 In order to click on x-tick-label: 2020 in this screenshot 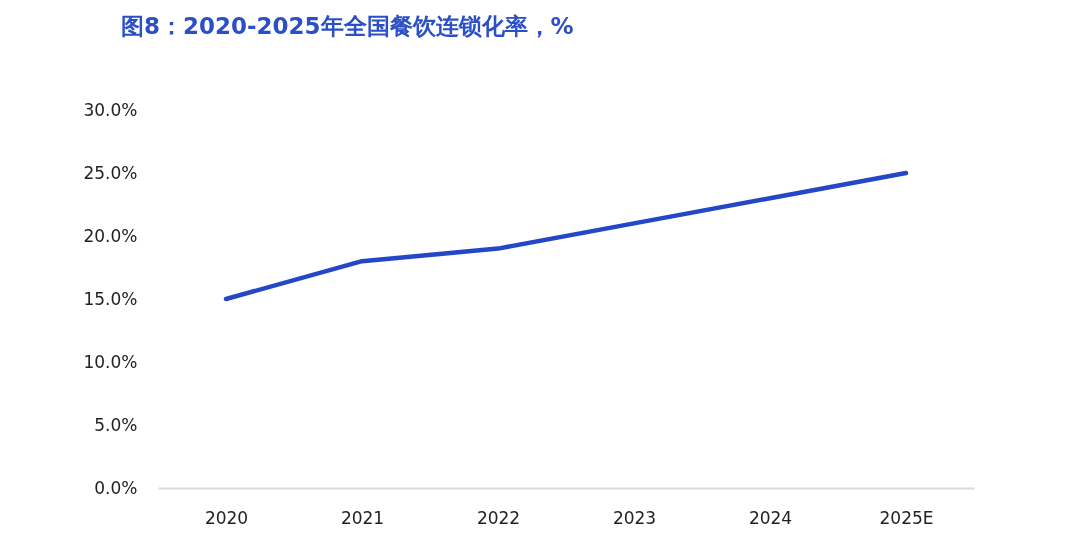, I will do `click(226, 517)`.